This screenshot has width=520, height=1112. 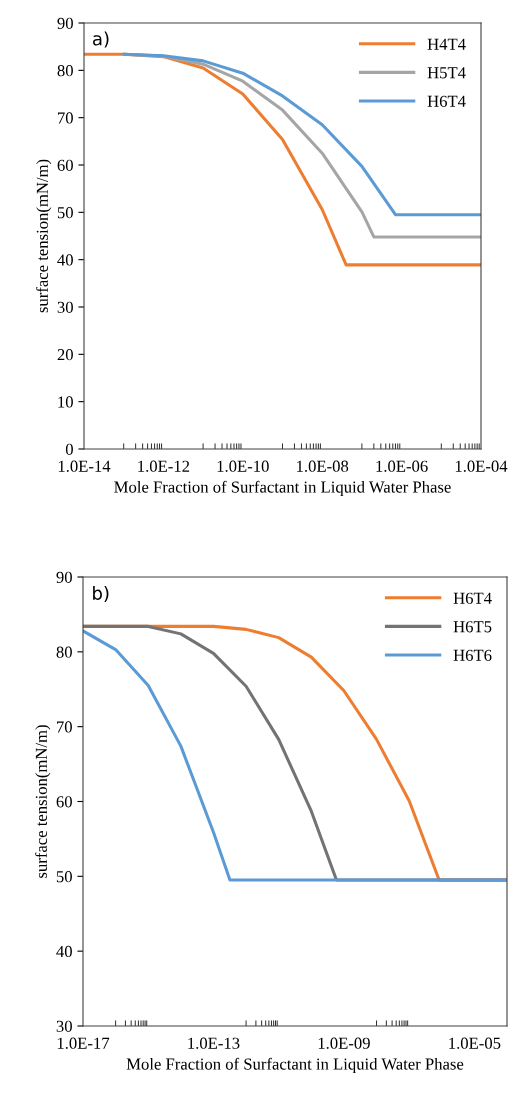 What do you see at coordinates (472, 627) in the screenshot?
I see `legend-label: H6T5` at bounding box center [472, 627].